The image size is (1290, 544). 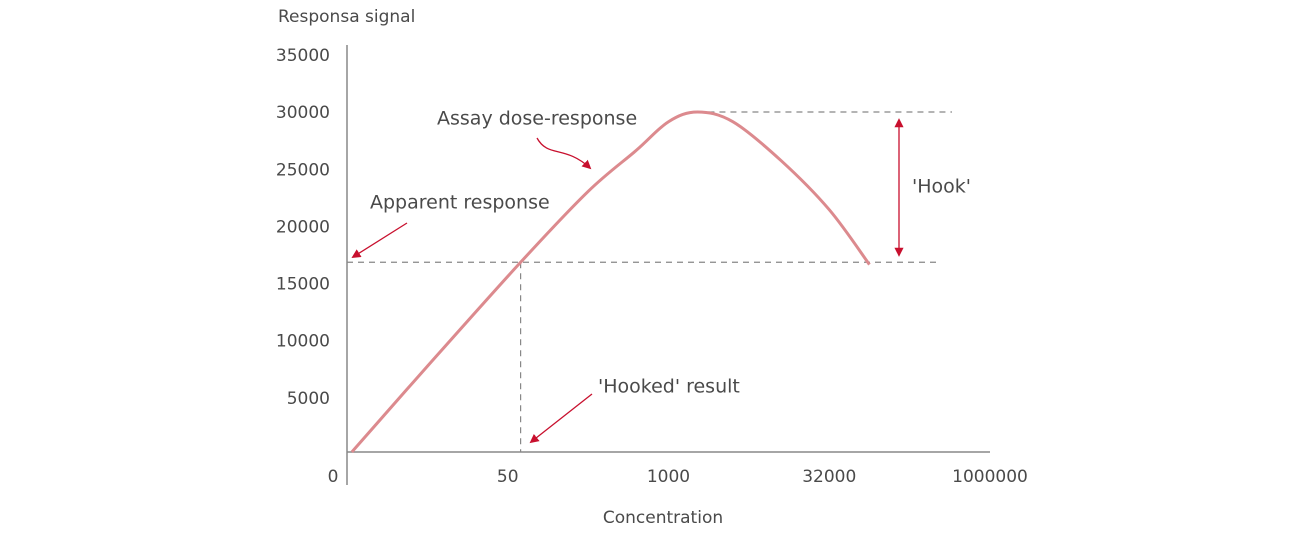 I want to click on y-tick-label: 5000, so click(x=308, y=399).